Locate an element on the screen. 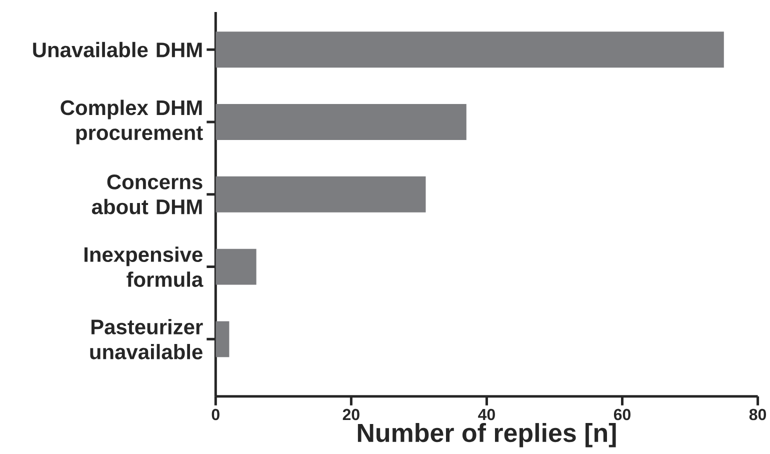 This screenshot has height=454, width=770. y-tick-label: Pasteurizer unavailable is located at coordinates (146, 339).